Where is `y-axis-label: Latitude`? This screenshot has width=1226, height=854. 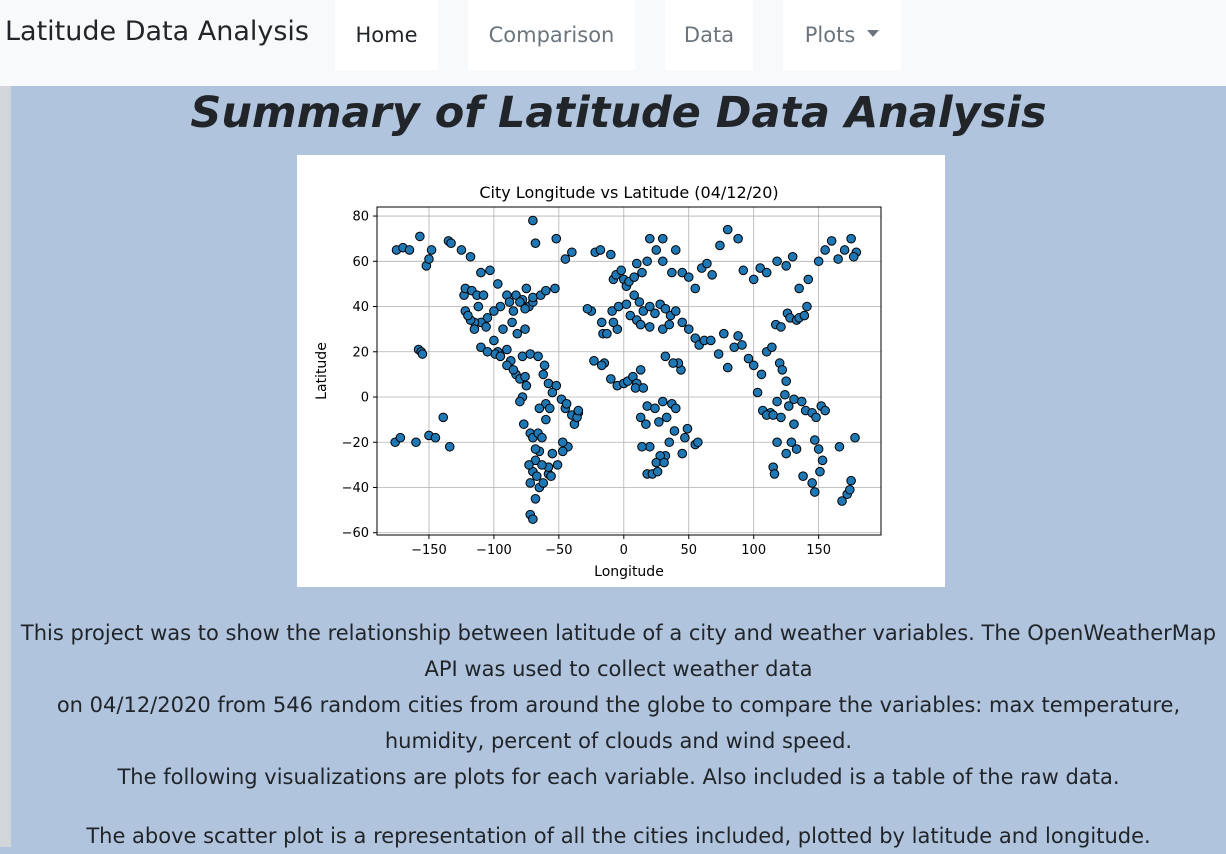
y-axis-label: Latitude is located at coordinates (322, 371).